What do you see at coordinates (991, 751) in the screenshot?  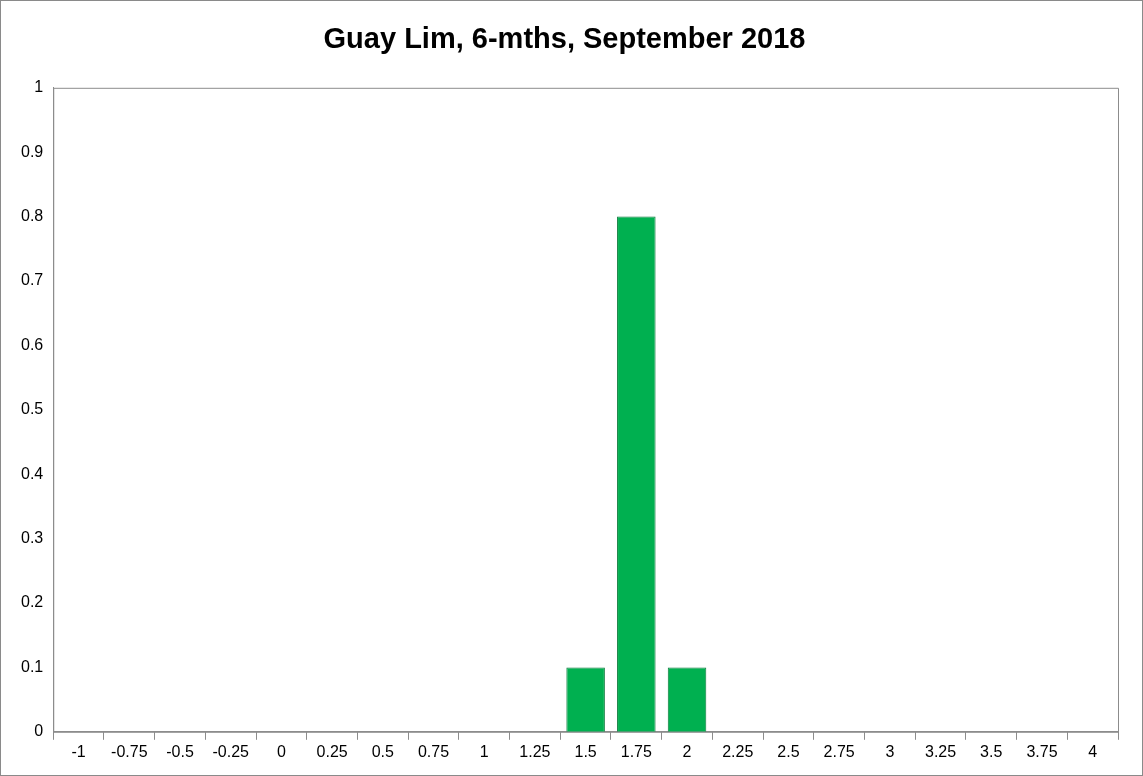 I see `x-tick-label: 3.5` at bounding box center [991, 751].